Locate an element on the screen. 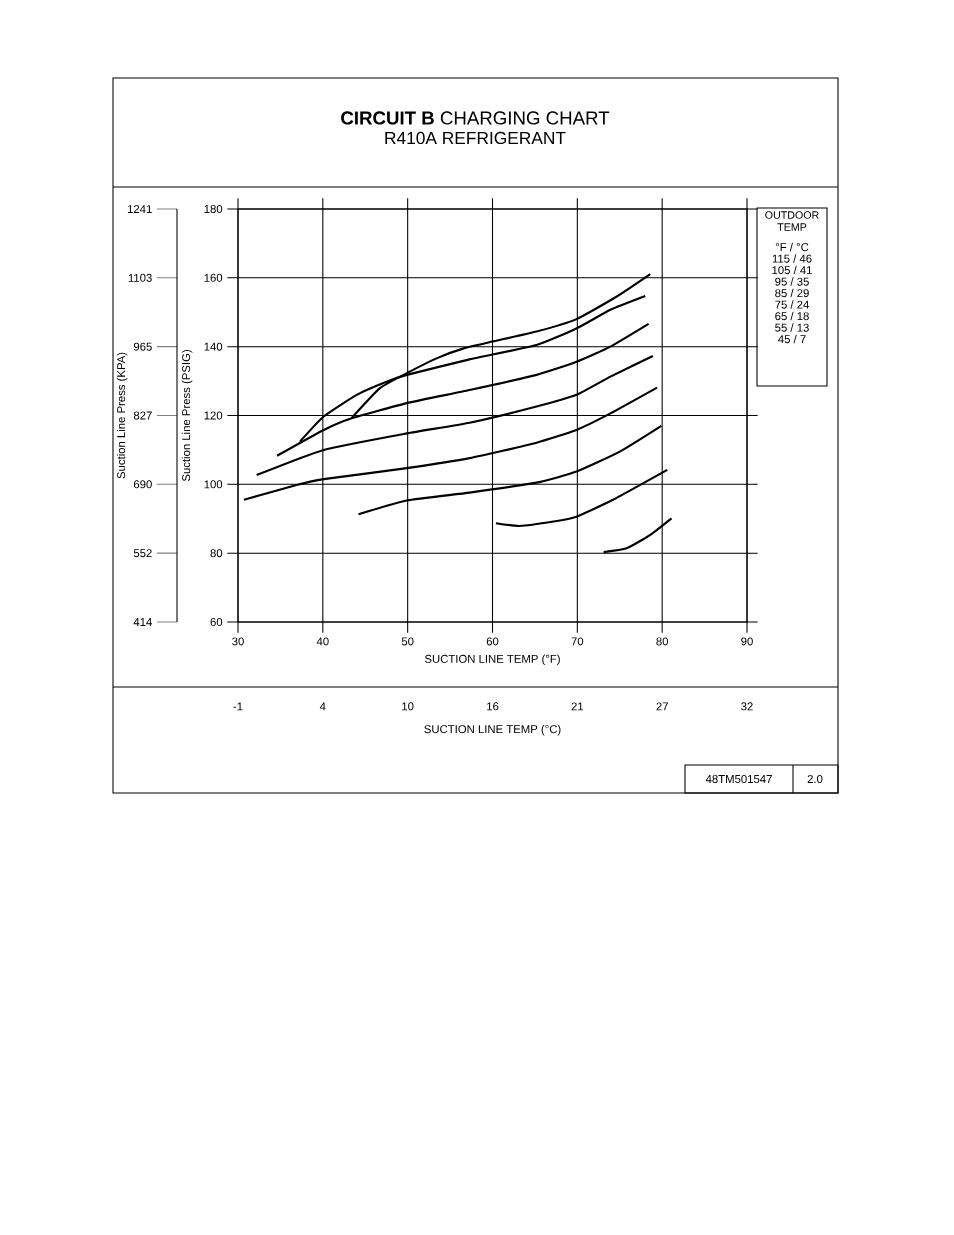 This screenshot has height=1235, width=954. x-tick-label: 30 is located at coordinates (238, 641).